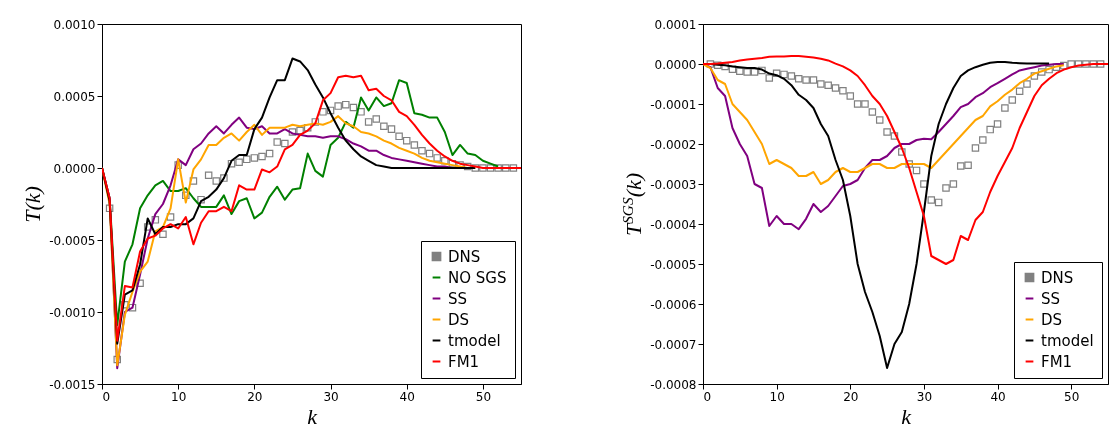 The height and width of the screenshot is (424, 1120). Describe the element at coordinates (673, 144) in the screenshot. I see `y-tick-label: -0.0002` at that location.